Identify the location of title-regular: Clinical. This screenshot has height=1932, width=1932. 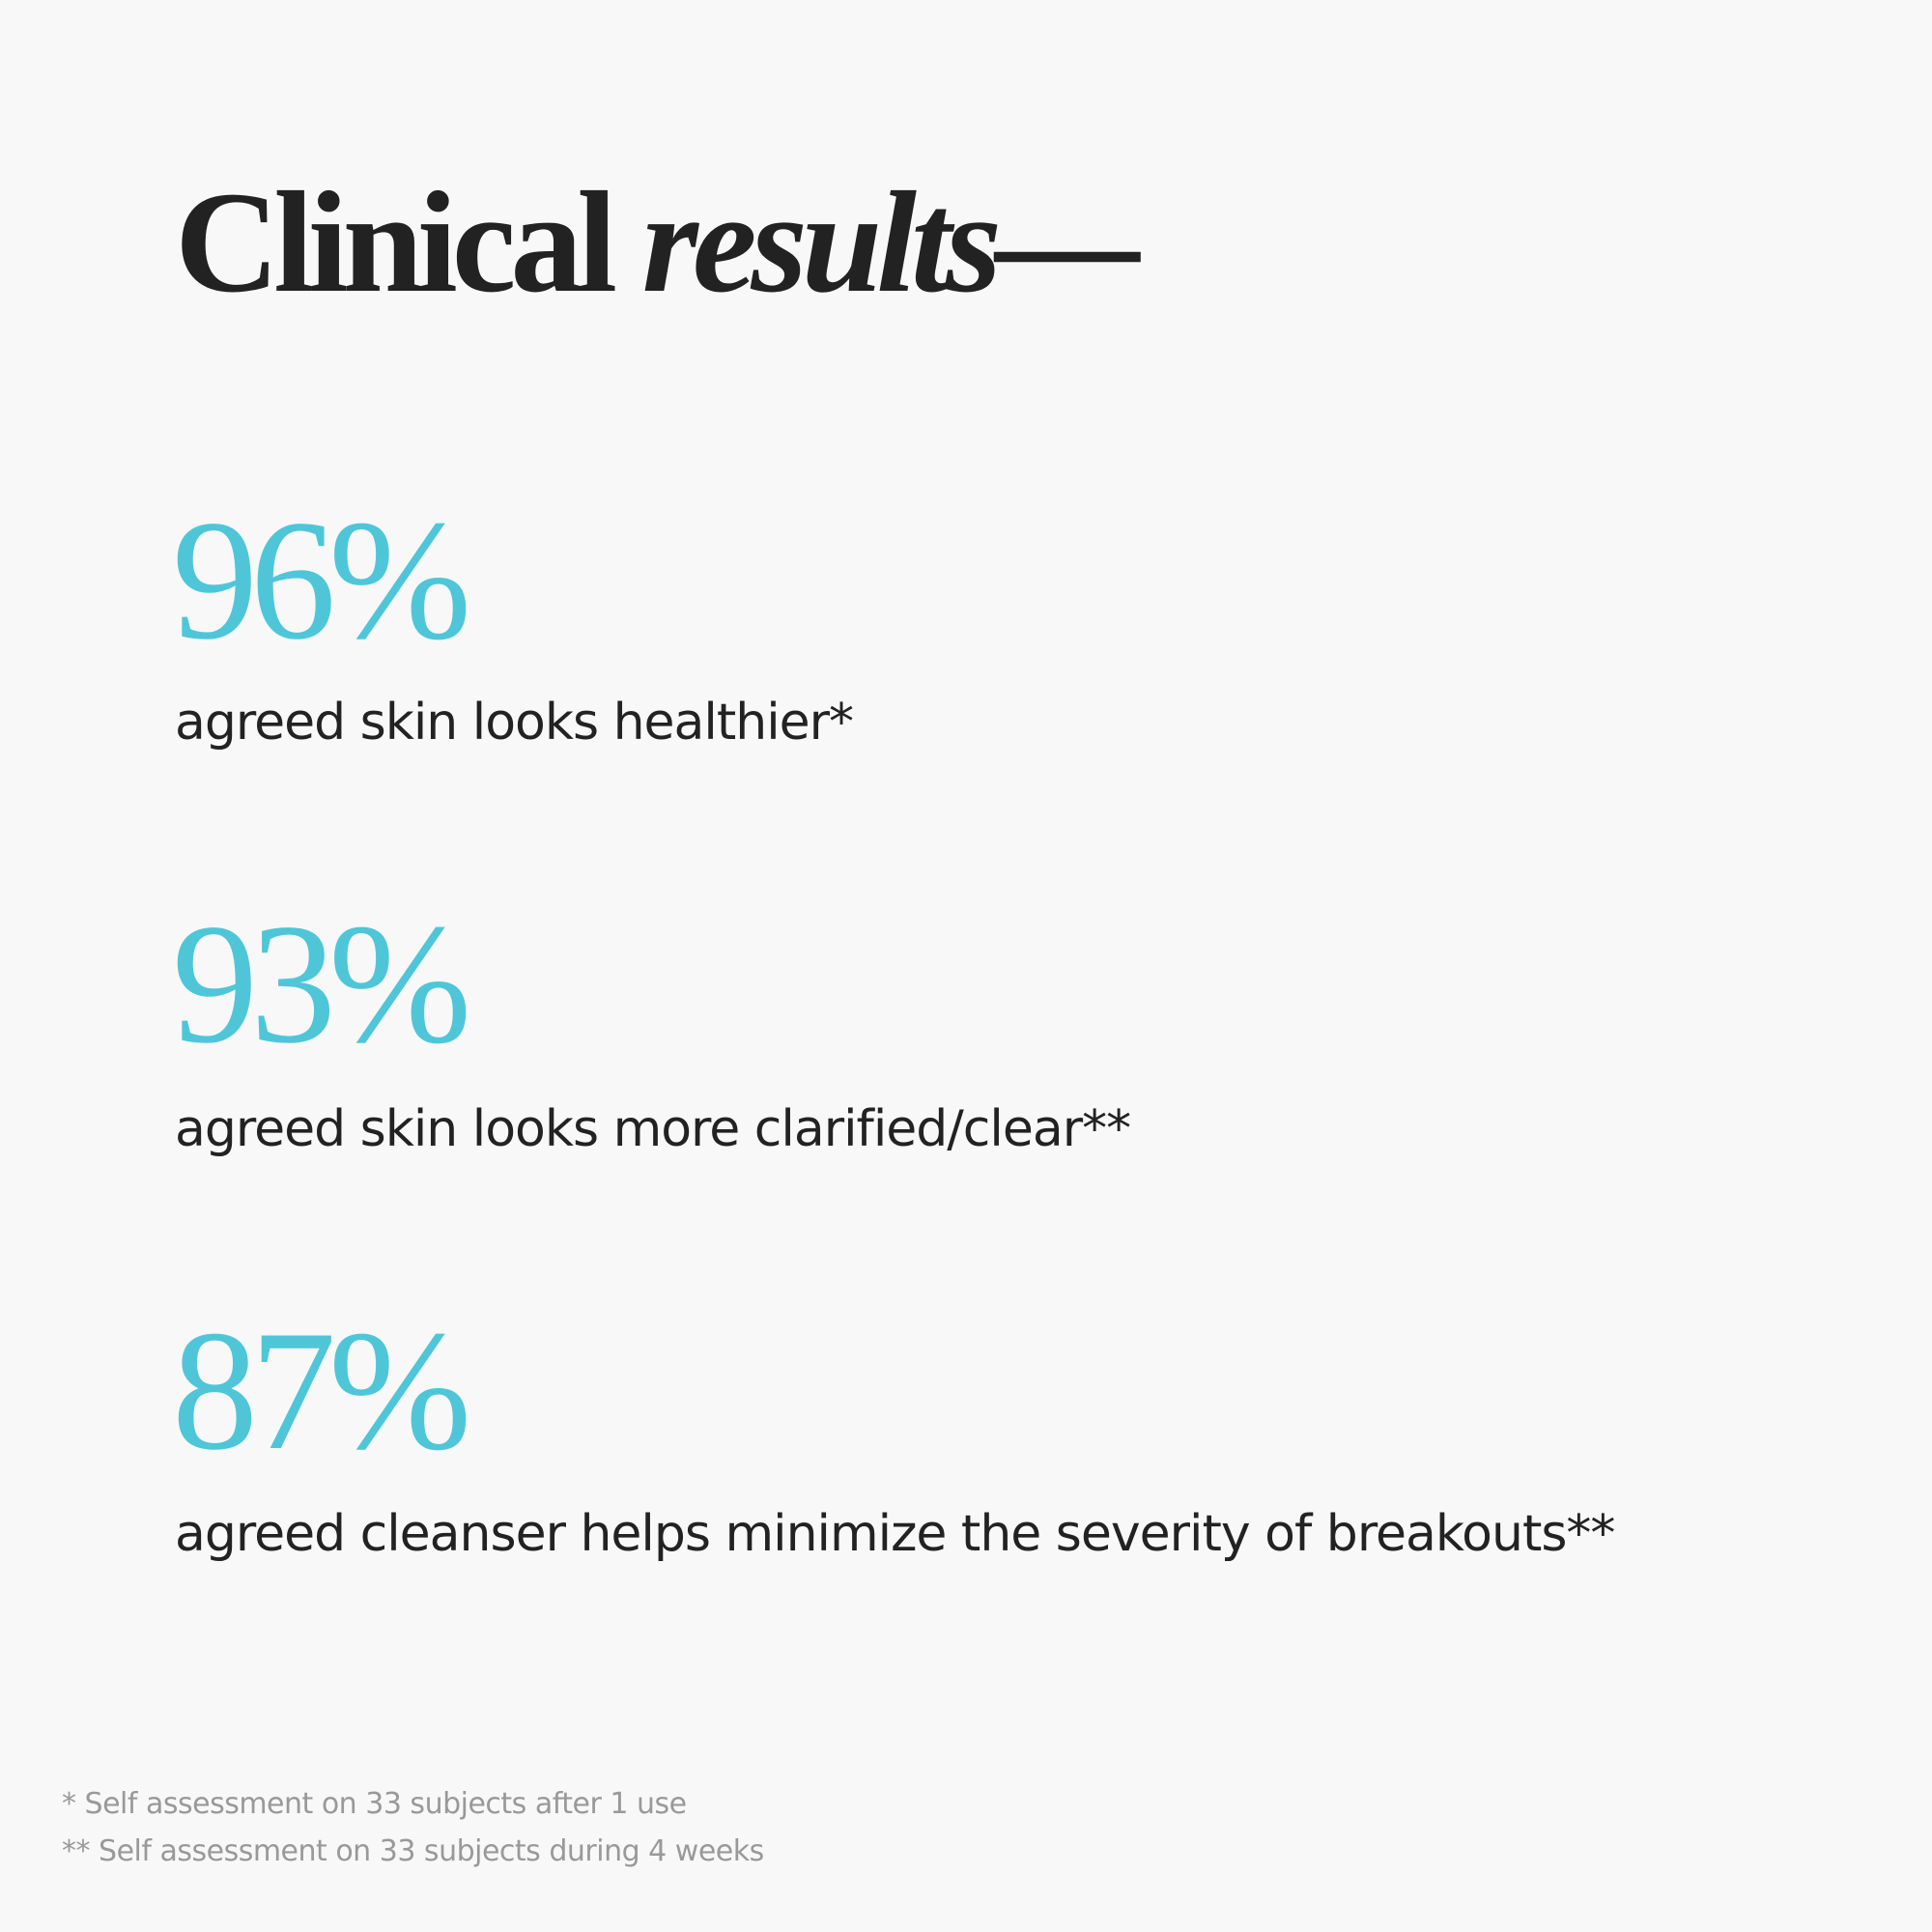
(396, 242).